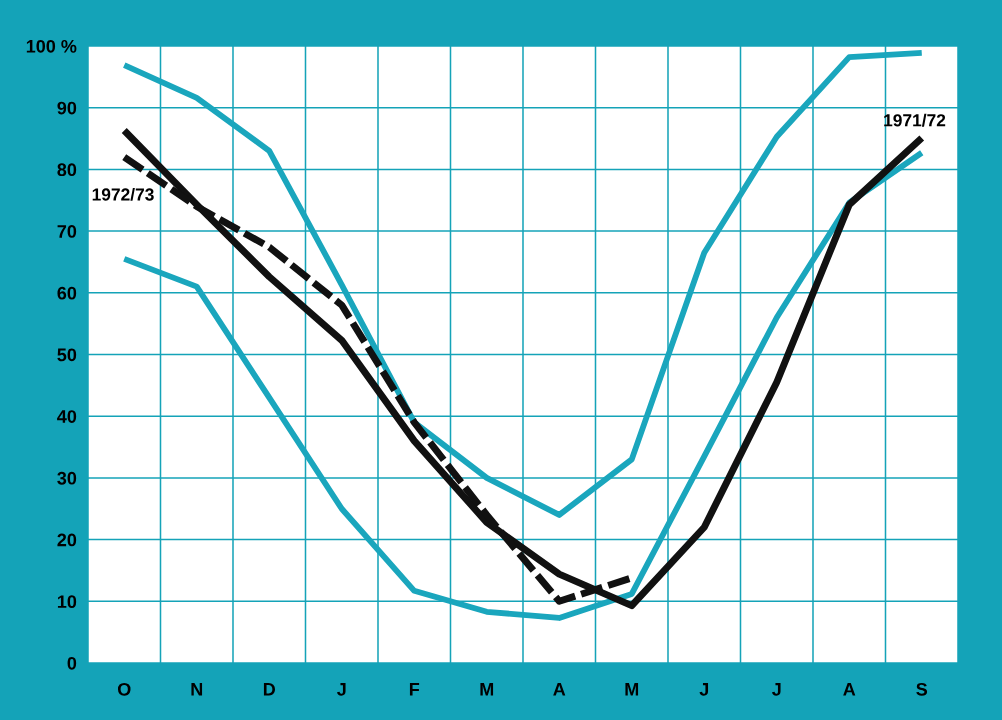  What do you see at coordinates (67, 170) in the screenshot?
I see `y-tick-label: 80` at bounding box center [67, 170].